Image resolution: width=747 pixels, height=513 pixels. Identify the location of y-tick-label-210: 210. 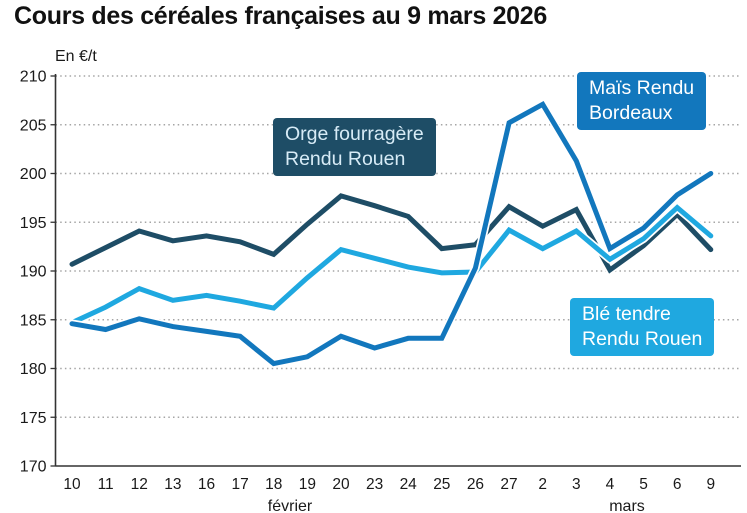
(33, 77).